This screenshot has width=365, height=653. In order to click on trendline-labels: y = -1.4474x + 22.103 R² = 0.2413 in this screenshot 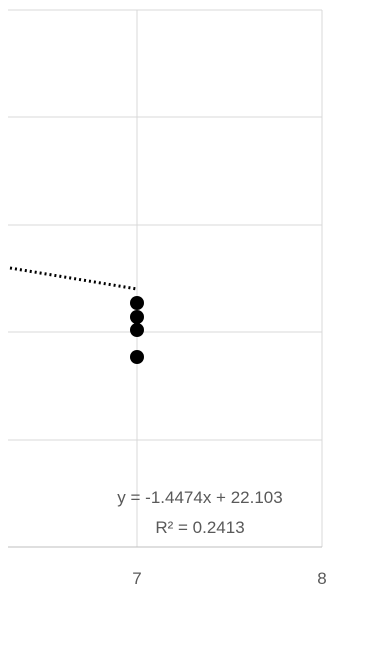, I will do `click(199, 512)`.